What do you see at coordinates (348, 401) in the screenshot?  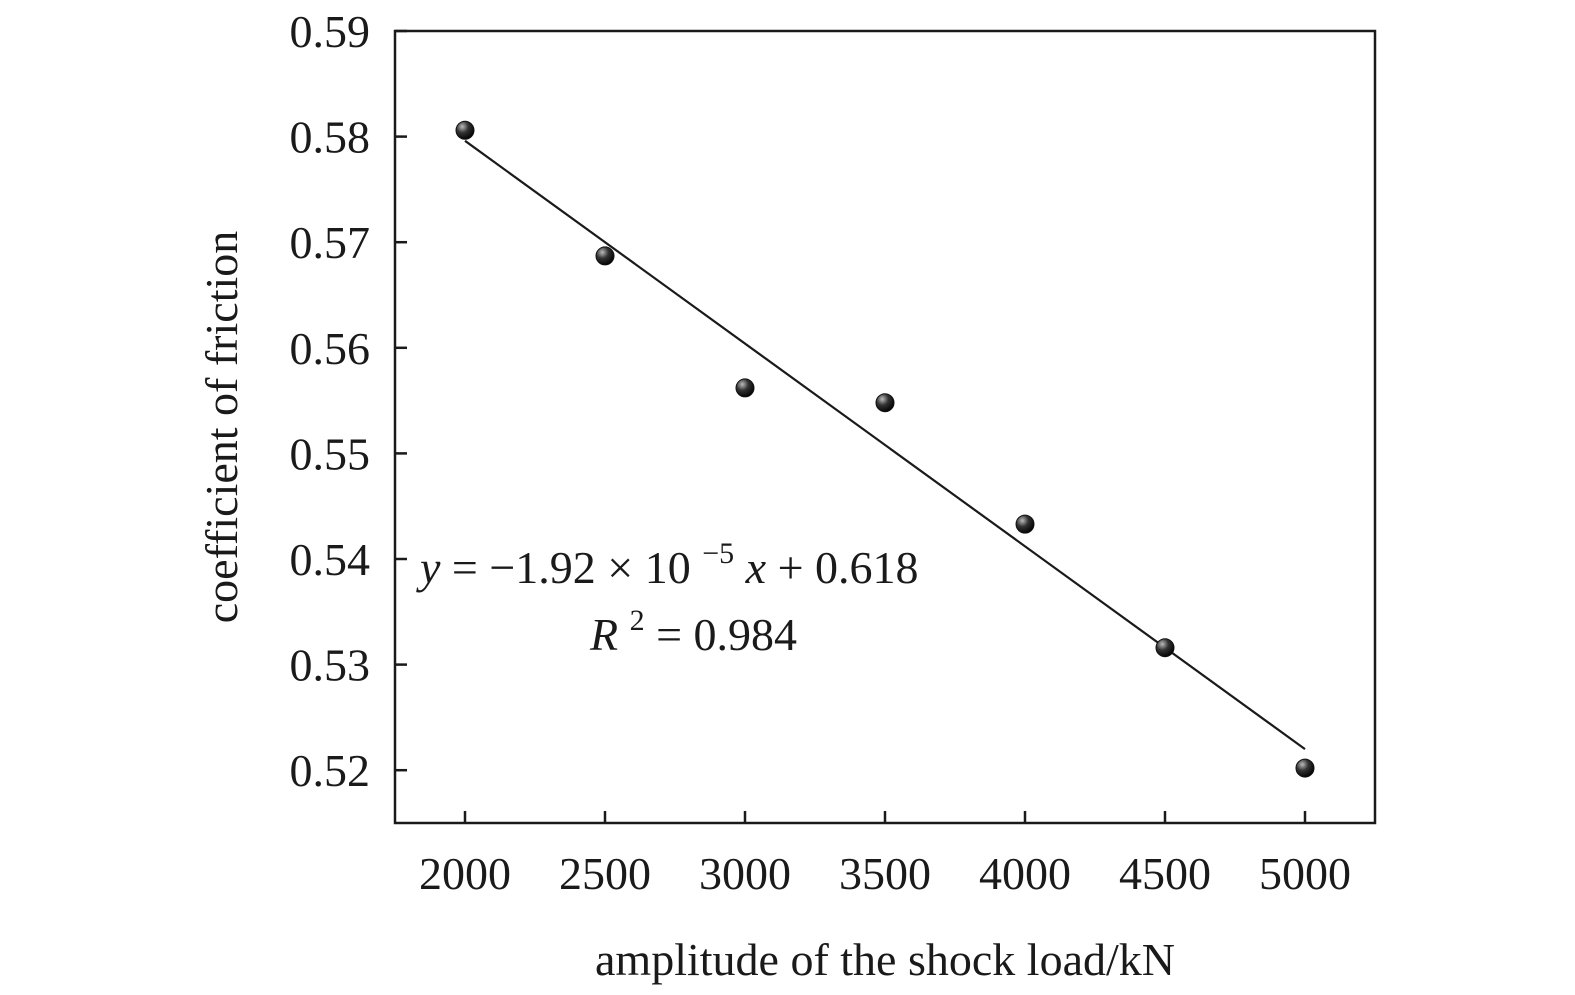 I see `y-axis-ticks: 0.52 0.53 0.54 0.55 0.56 0.57 0.58 0.59` at bounding box center [348, 401].